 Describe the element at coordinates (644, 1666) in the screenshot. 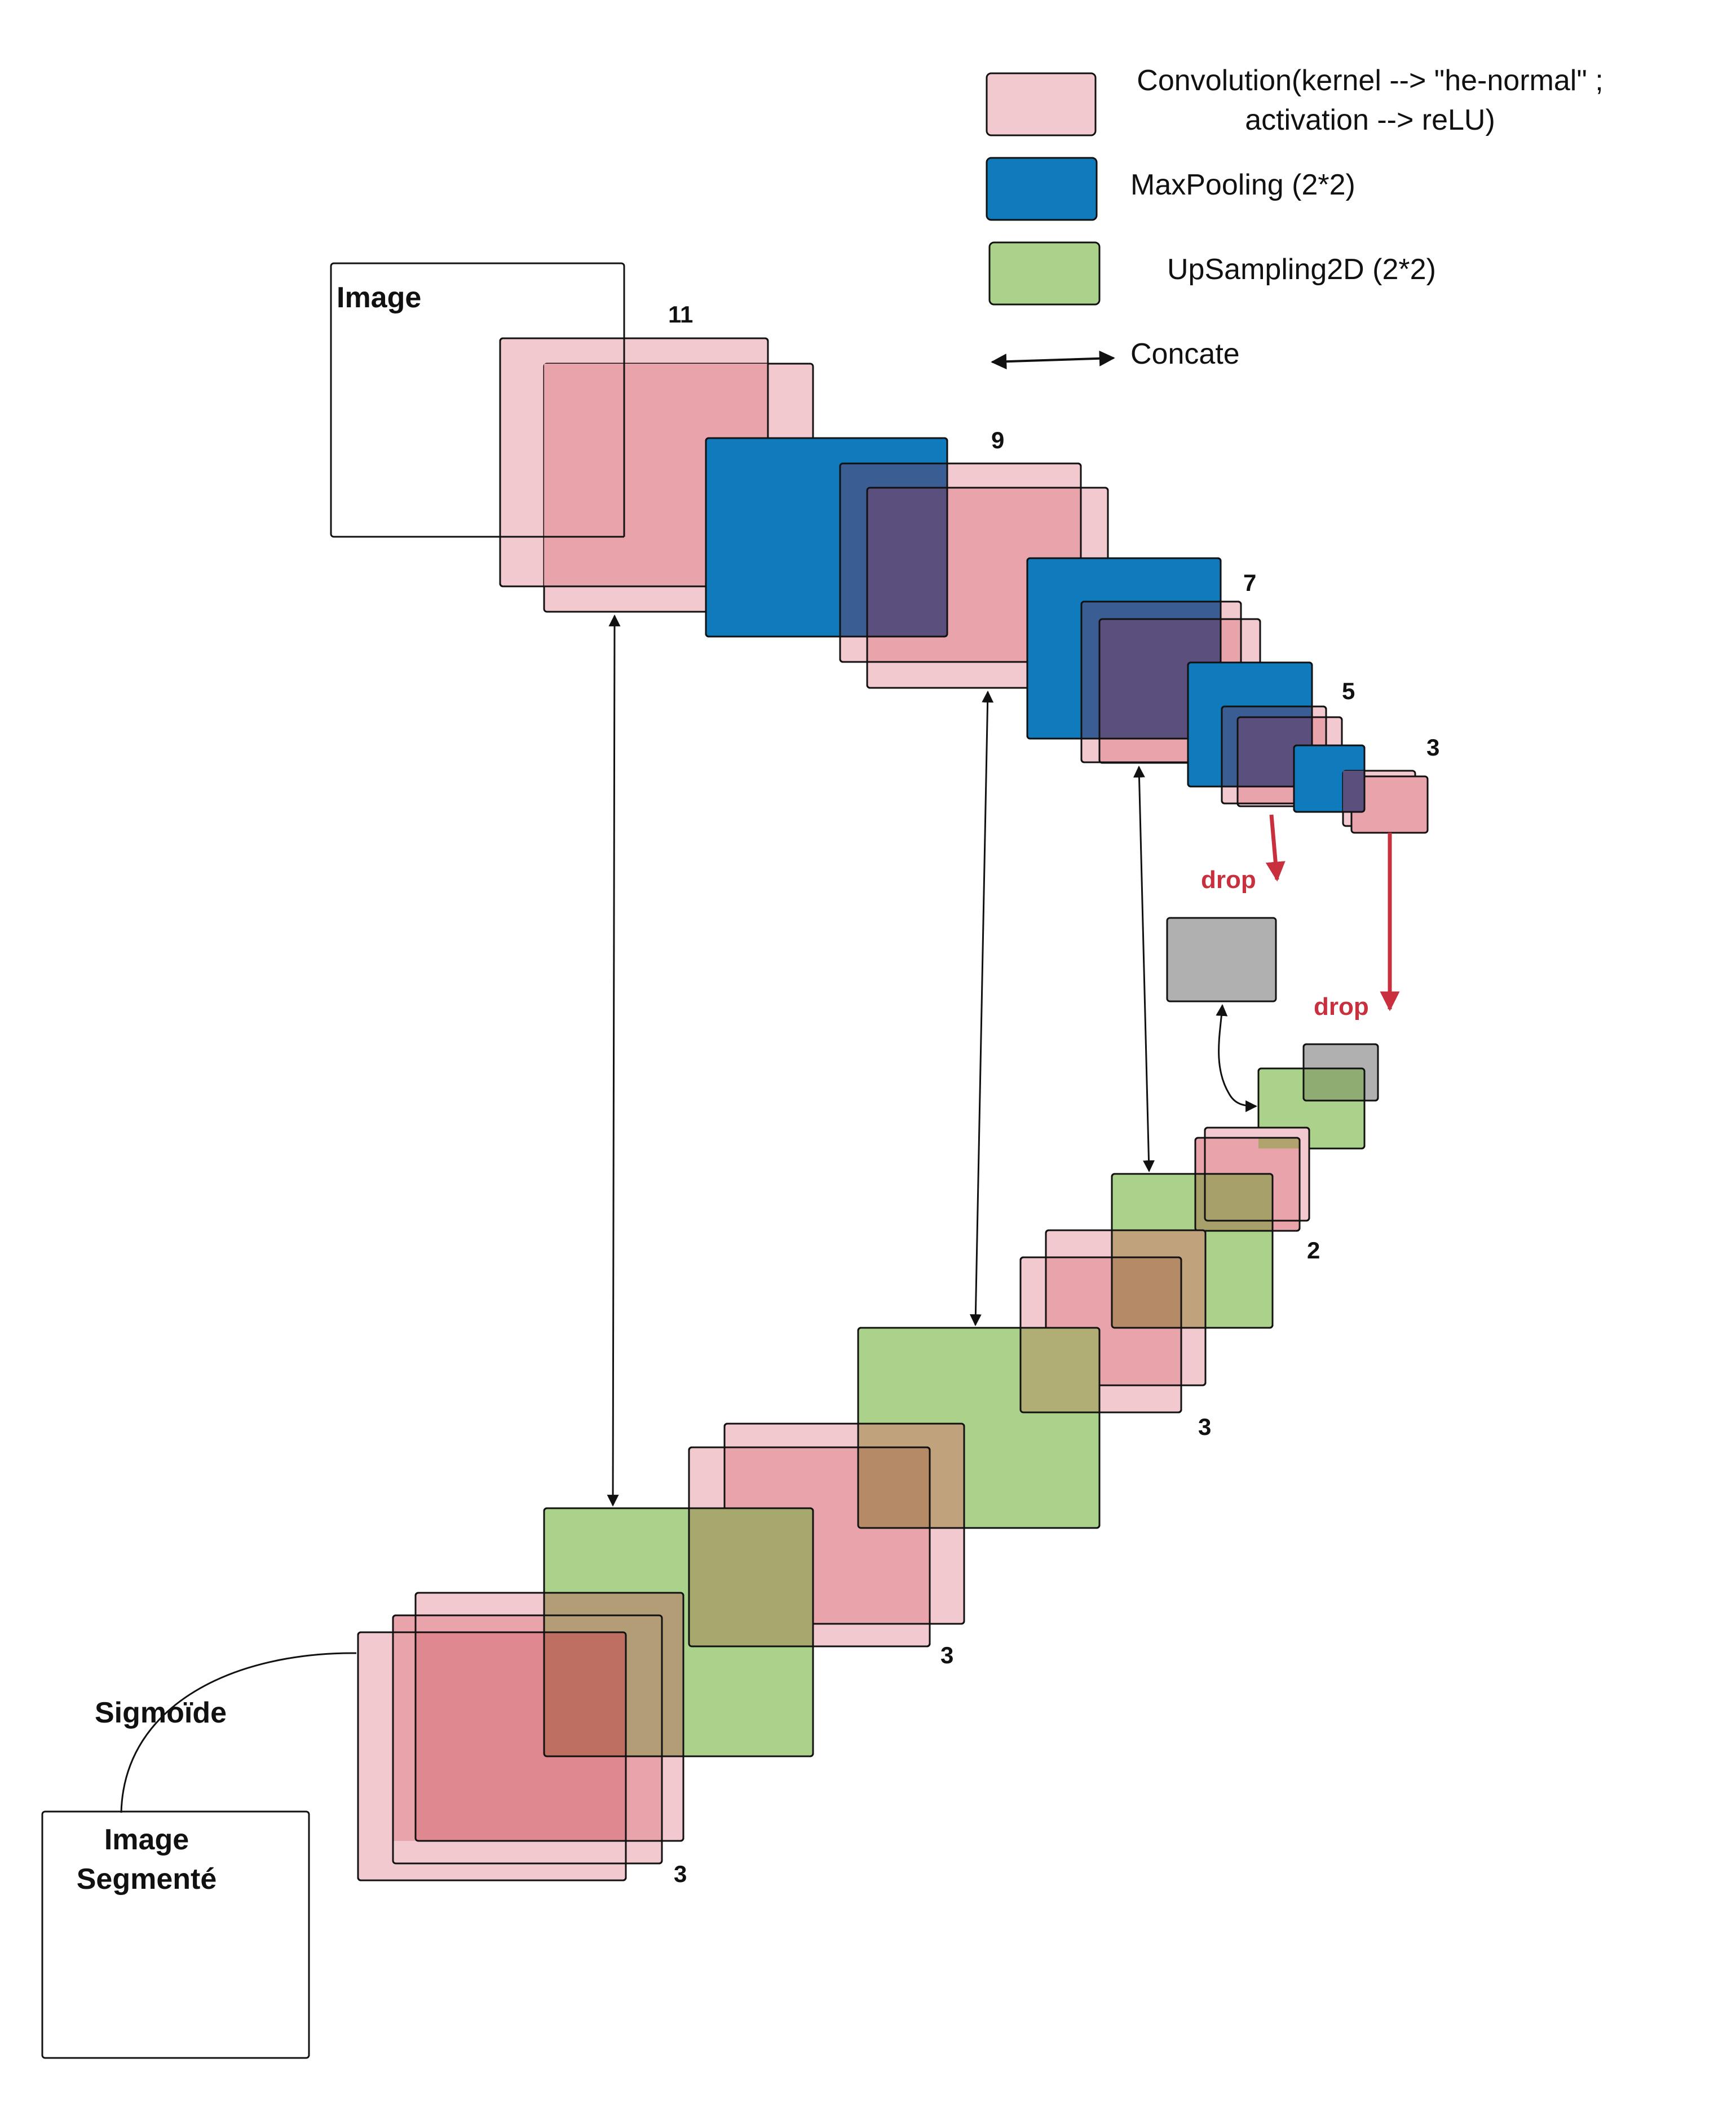

I see `decoder-block-4: 3` at that location.